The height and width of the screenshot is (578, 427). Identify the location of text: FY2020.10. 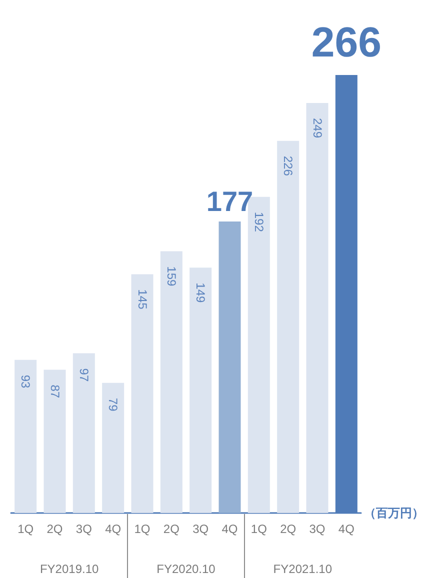
(186, 569).